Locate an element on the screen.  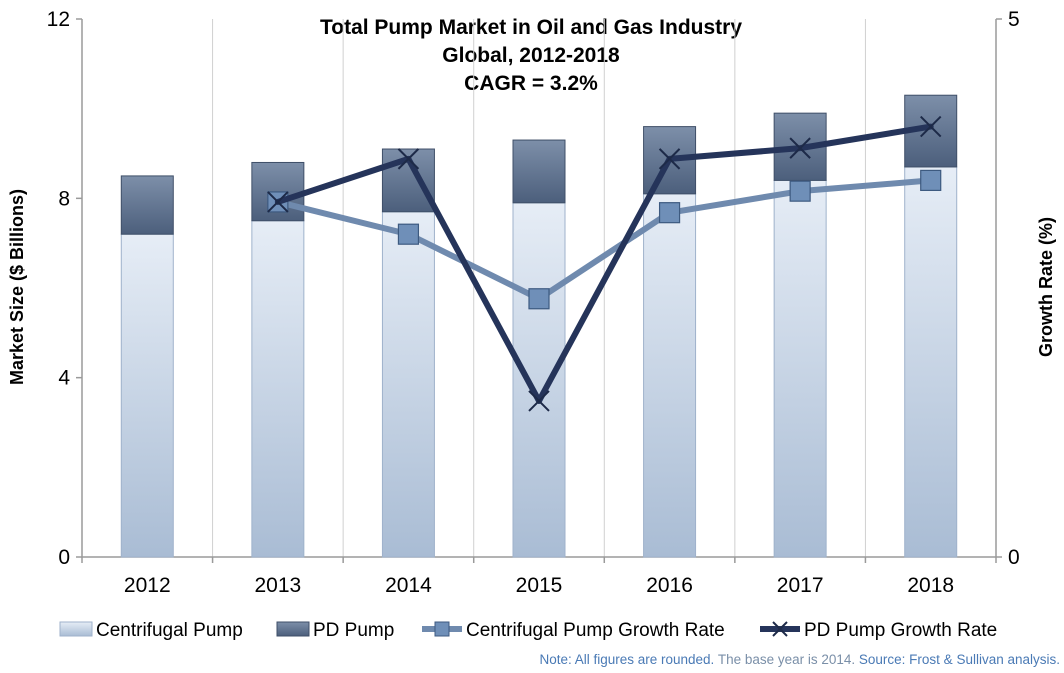
x-tick-label: 2015 is located at coordinates (539, 585).